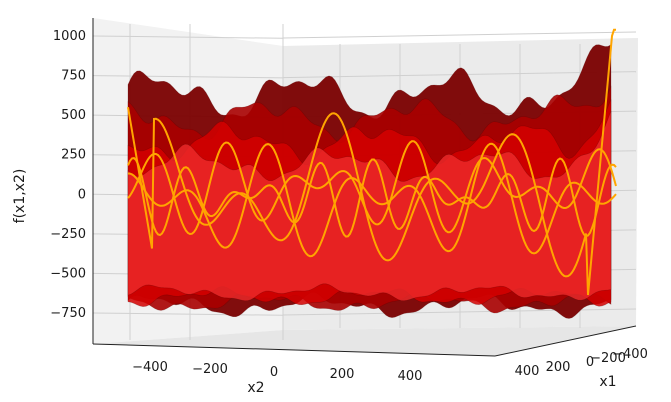 The height and width of the screenshot is (402, 671). What do you see at coordinates (73, 76) in the screenshot?
I see `z-tick-label: 750` at bounding box center [73, 76].